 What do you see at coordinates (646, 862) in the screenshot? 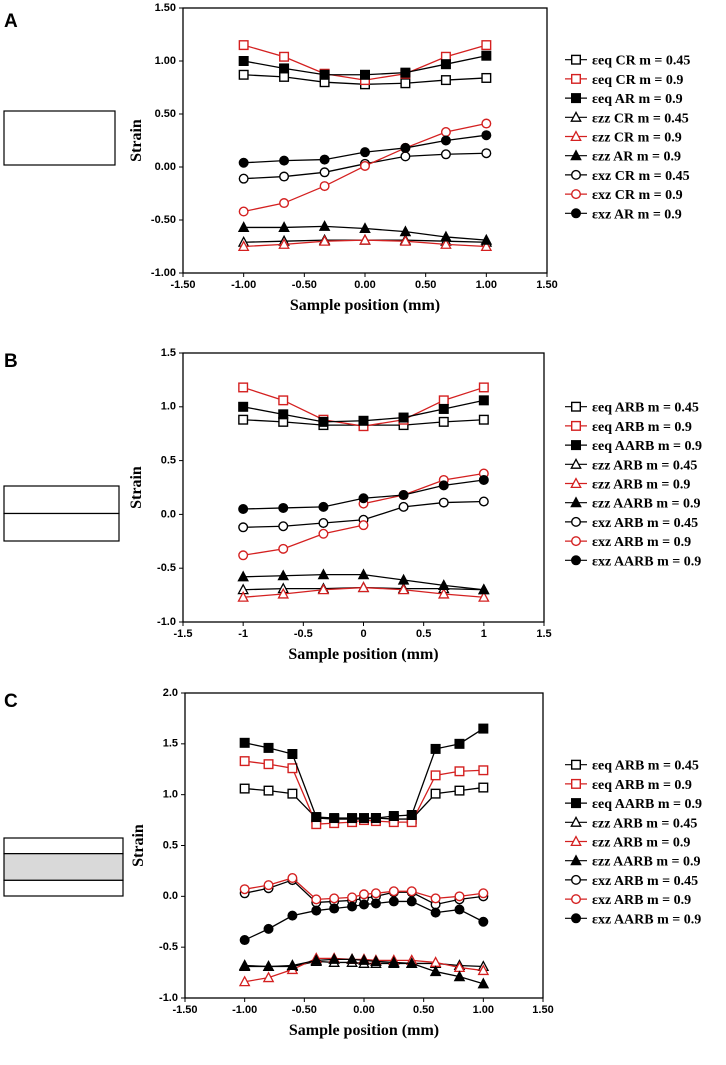
I see `legend-label: εzz AARB m = 0.9` at bounding box center [646, 862].